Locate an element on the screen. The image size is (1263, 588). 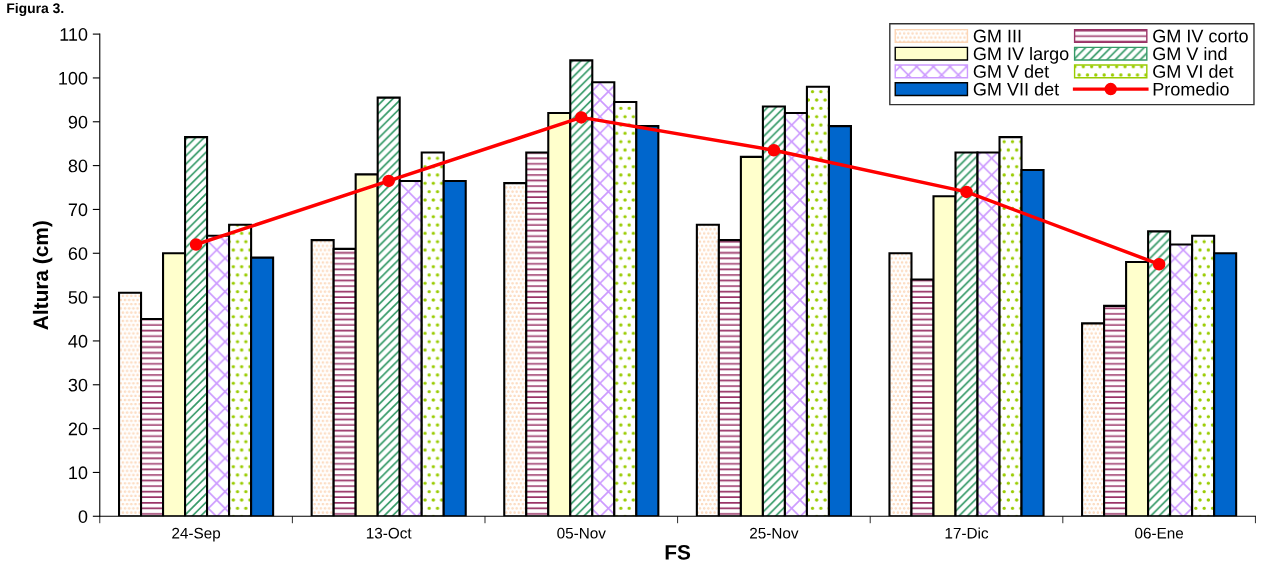
y-tick-label: 110 is located at coordinates (74, 34).